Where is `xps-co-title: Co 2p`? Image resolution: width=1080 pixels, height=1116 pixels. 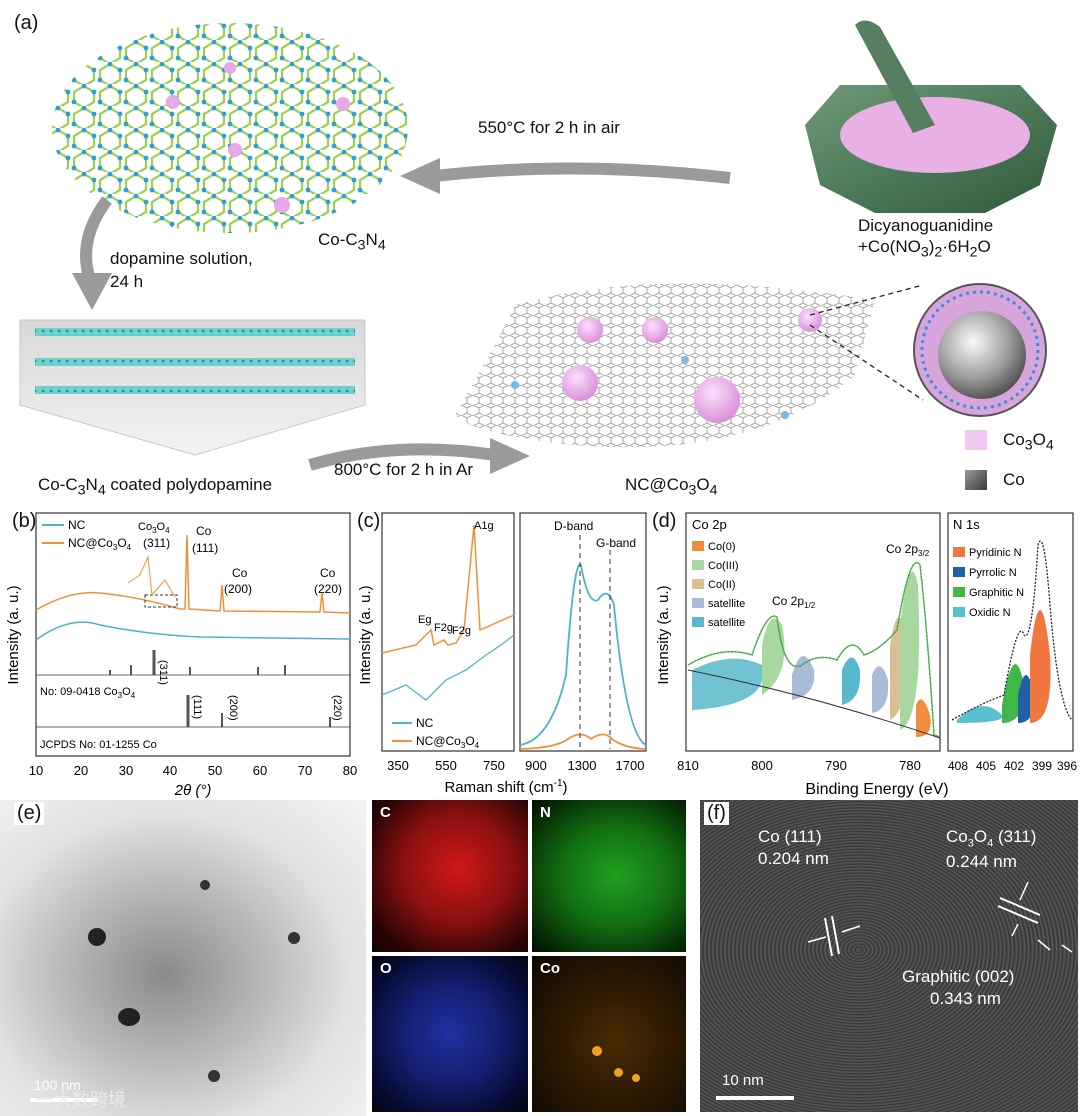 xps-co-title: Co 2p is located at coordinates (709, 524).